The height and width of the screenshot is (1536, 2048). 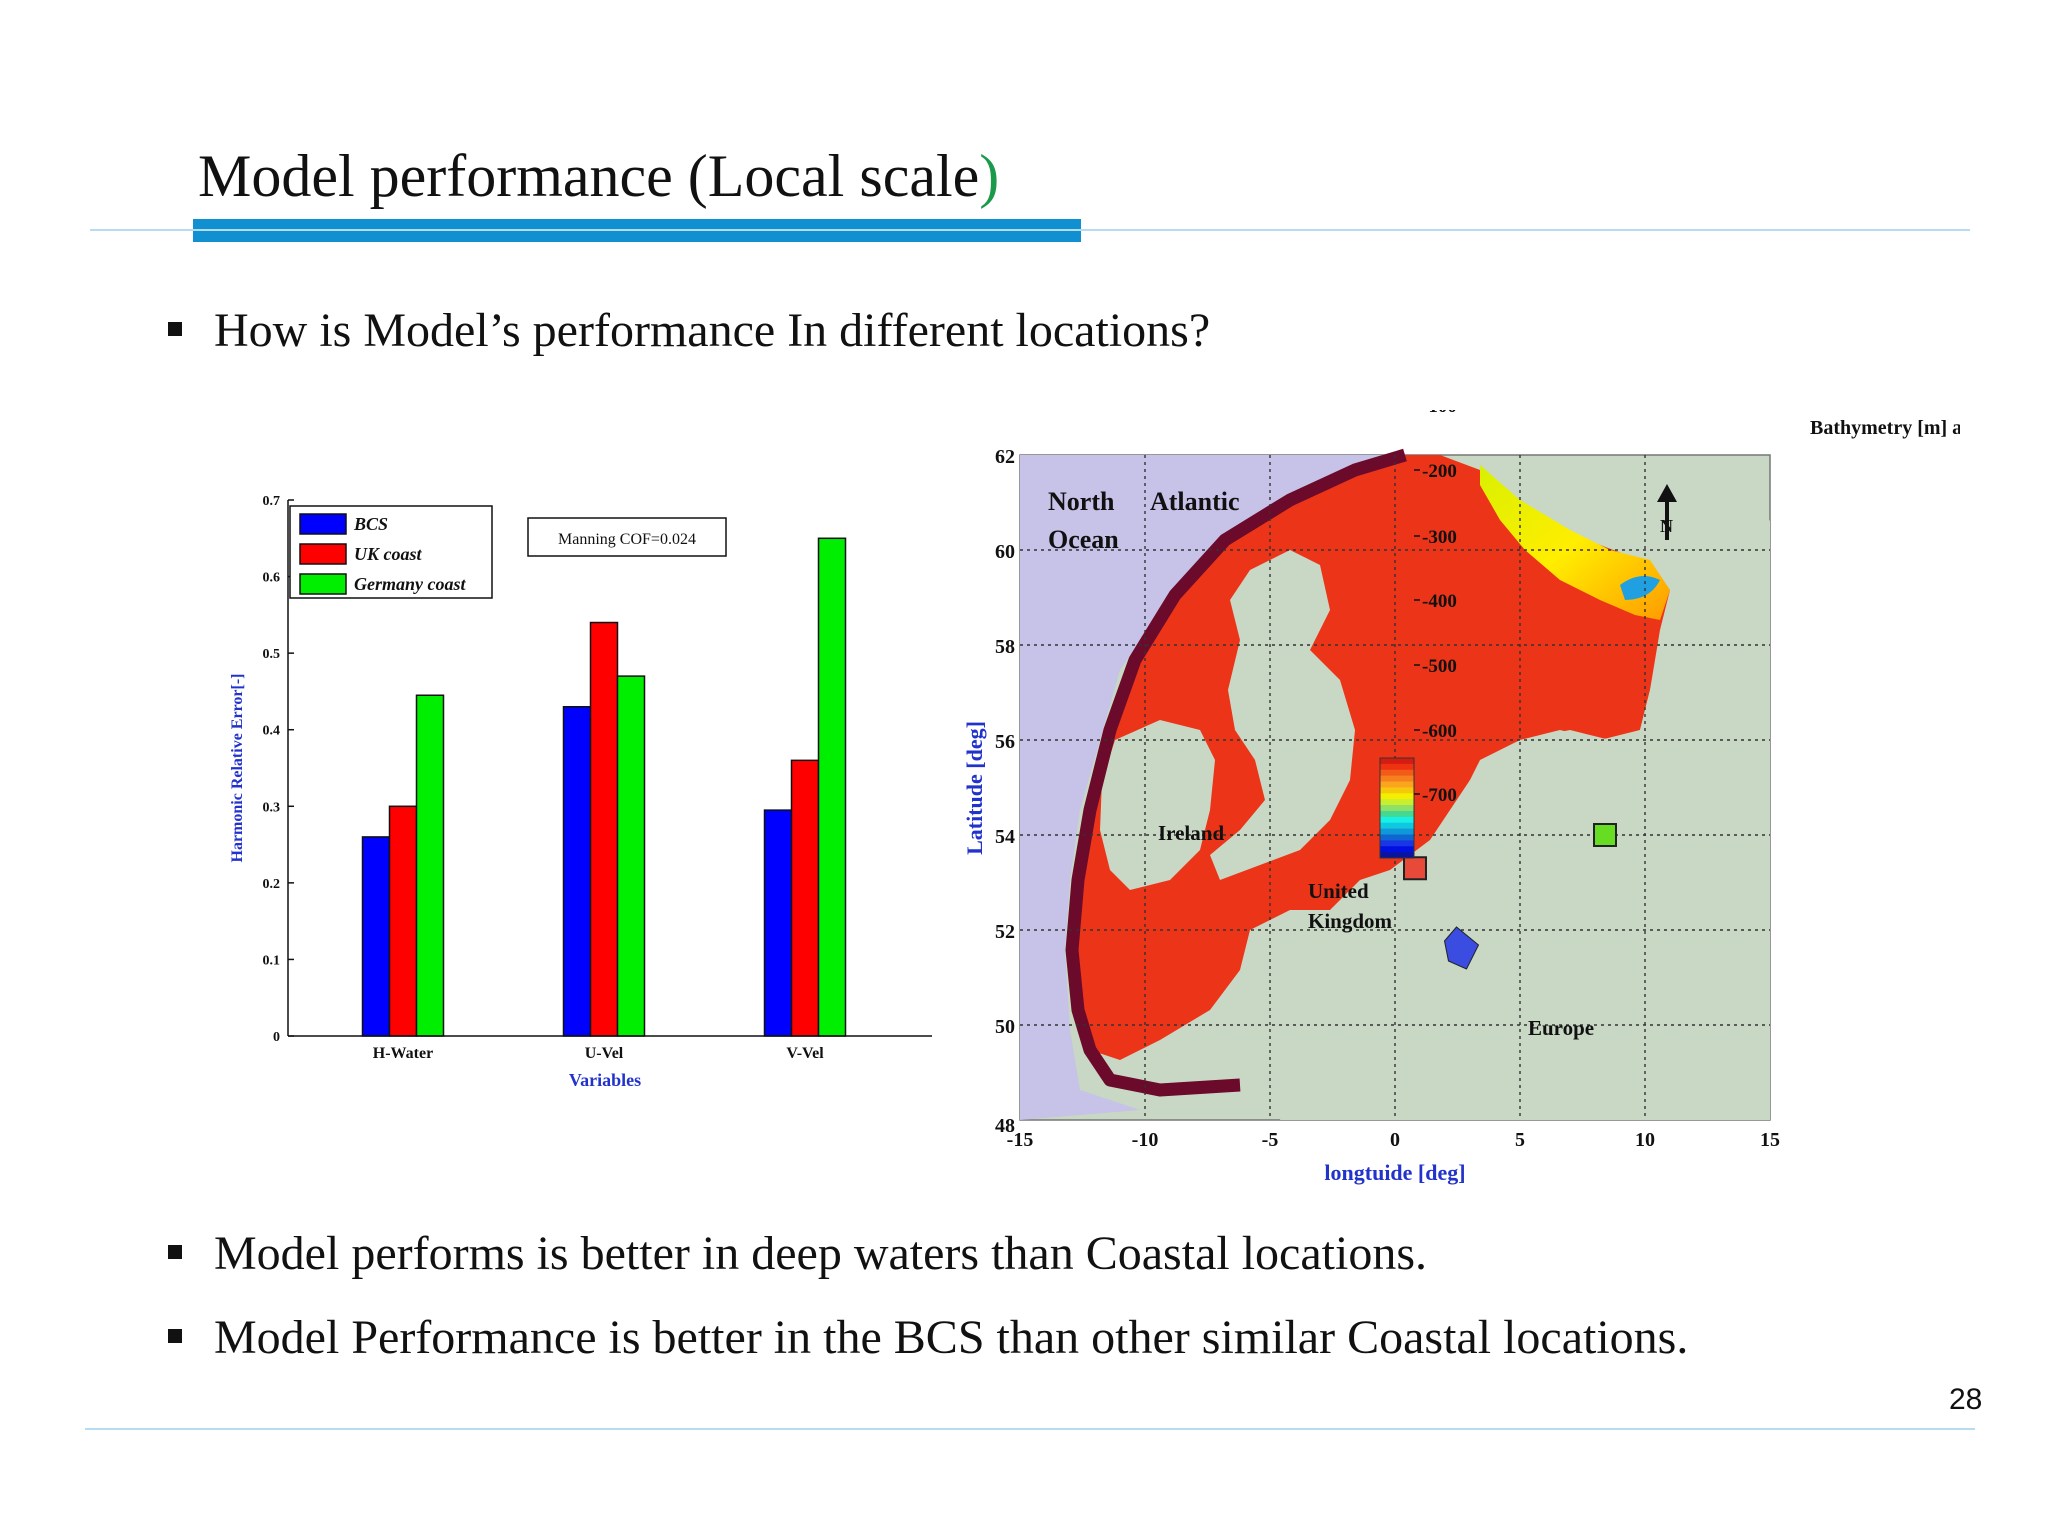 I want to click on shelf-boundary, so click(x=1236, y=772).